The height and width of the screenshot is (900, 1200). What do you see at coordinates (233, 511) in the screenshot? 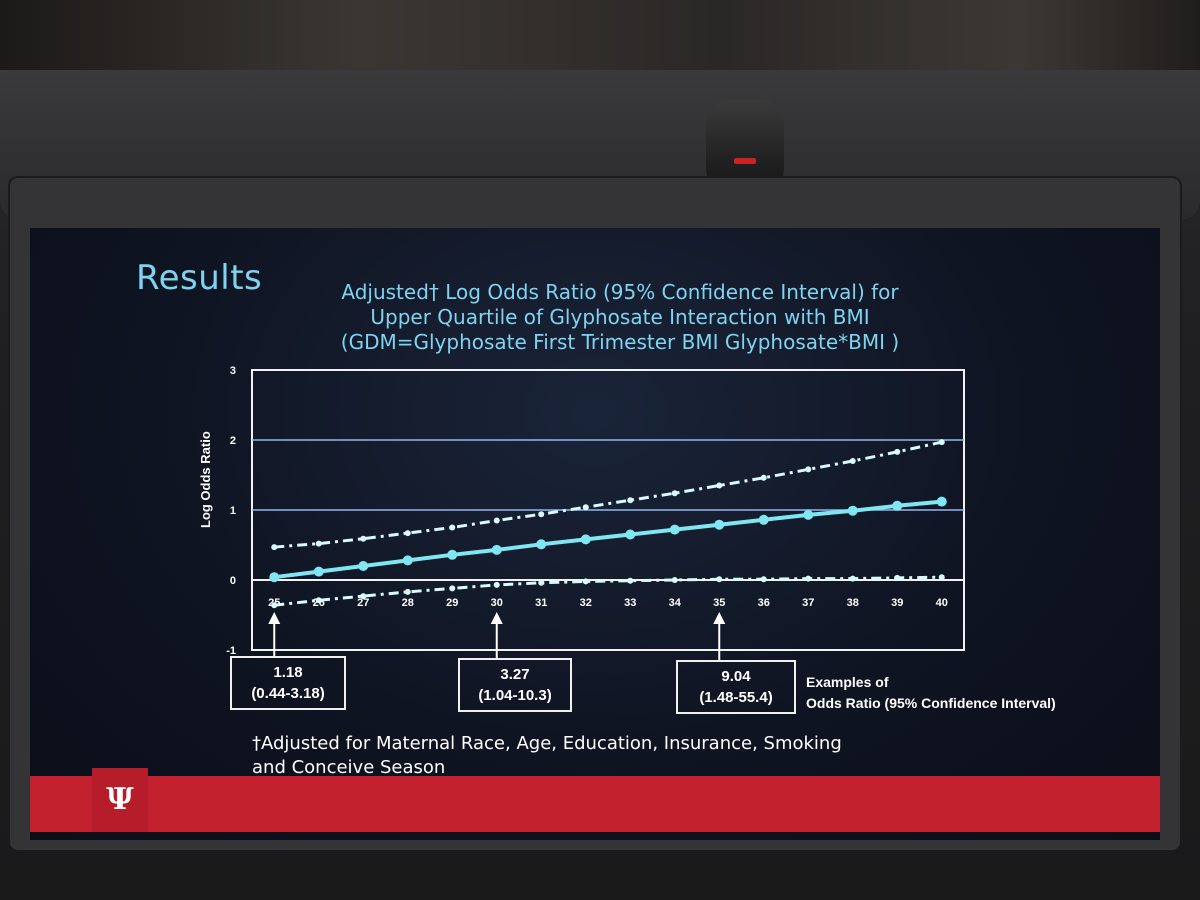
I see `y-tick-label: 1` at bounding box center [233, 511].